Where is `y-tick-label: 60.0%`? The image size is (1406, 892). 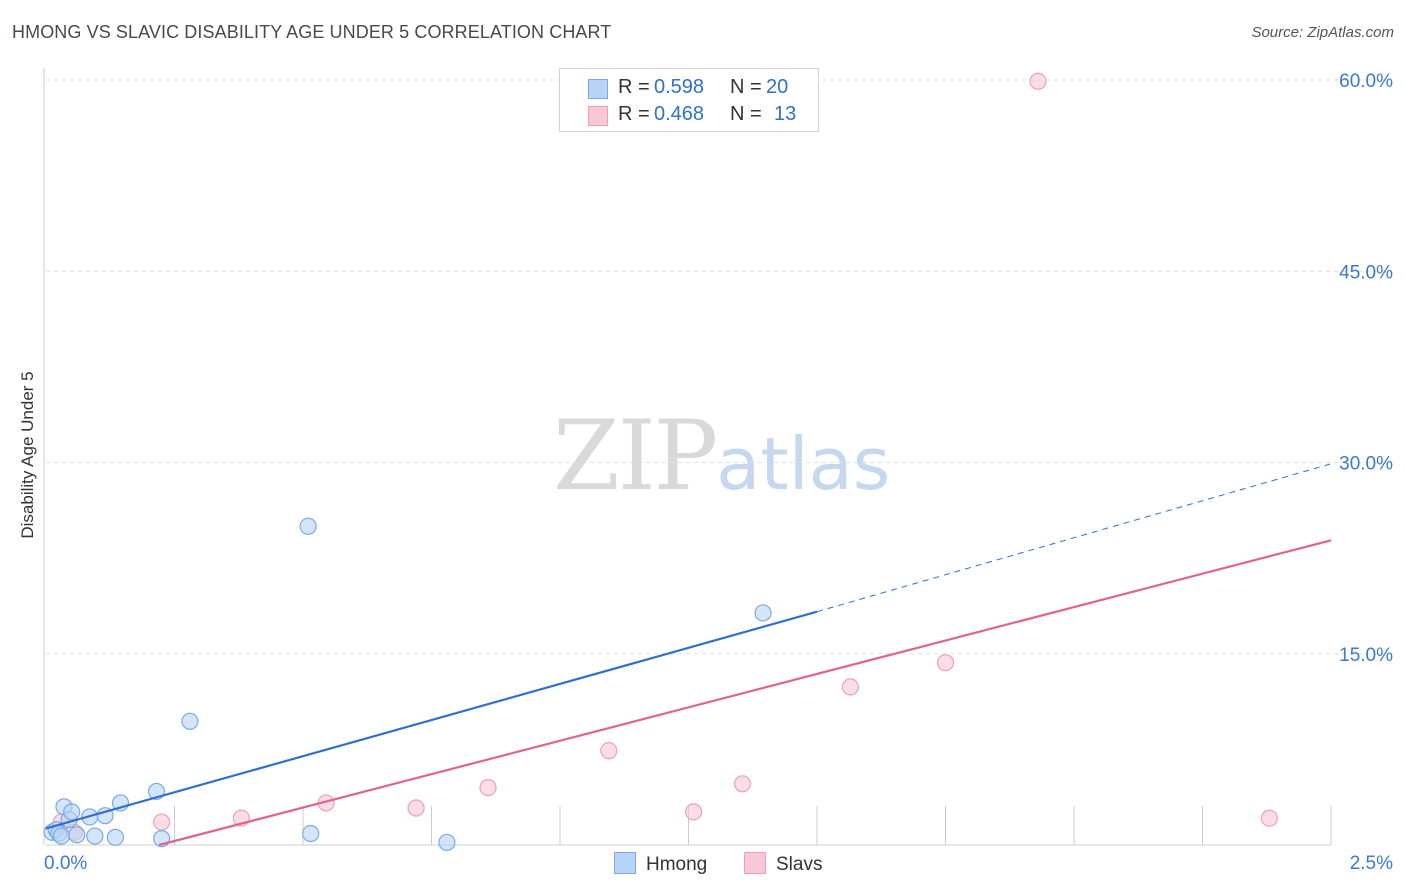 y-tick-label: 60.0% is located at coordinates (1366, 81).